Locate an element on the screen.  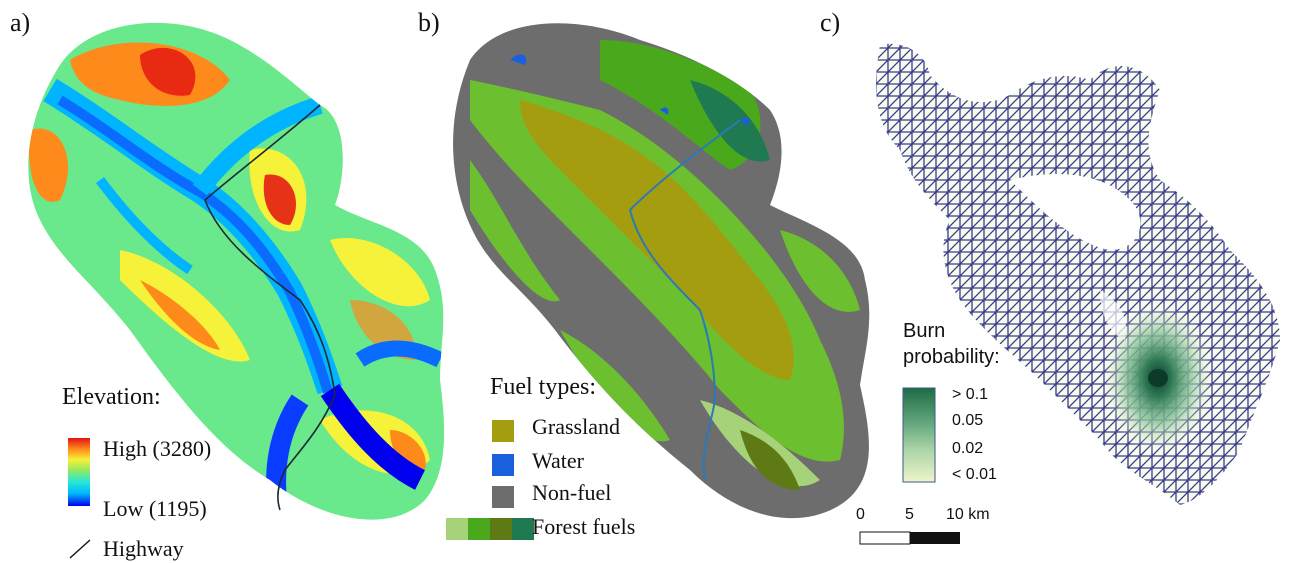
burn-label-2: 0.05 is located at coordinates (968, 420).